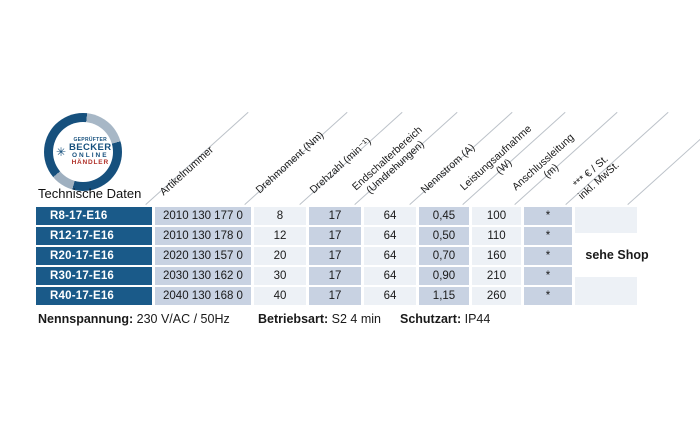 This screenshot has height=438, width=700. What do you see at coordinates (596, 177) in the screenshot?
I see `column-header-preis: *** € / St. inkl. MwSt.` at bounding box center [596, 177].